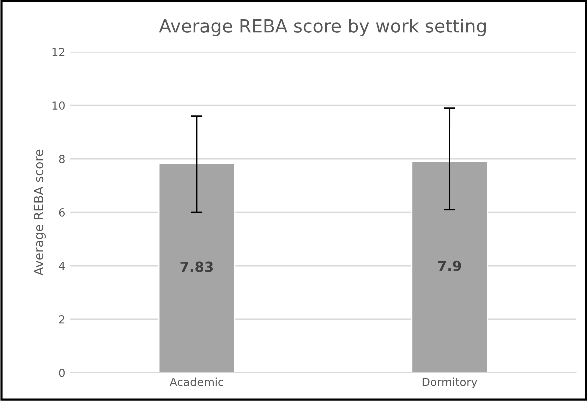  What do you see at coordinates (62, 373) in the screenshot?
I see `y-tick-label: 0` at bounding box center [62, 373].